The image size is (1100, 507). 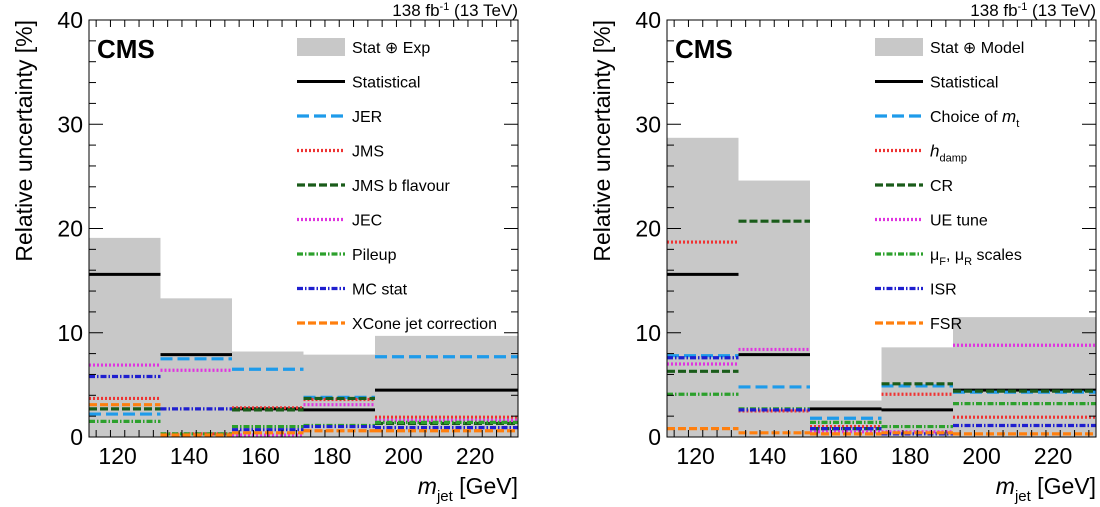 What do you see at coordinates (367, 117) in the screenshot?
I see `chart1-legend-label-2: JER` at bounding box center [367, 117].